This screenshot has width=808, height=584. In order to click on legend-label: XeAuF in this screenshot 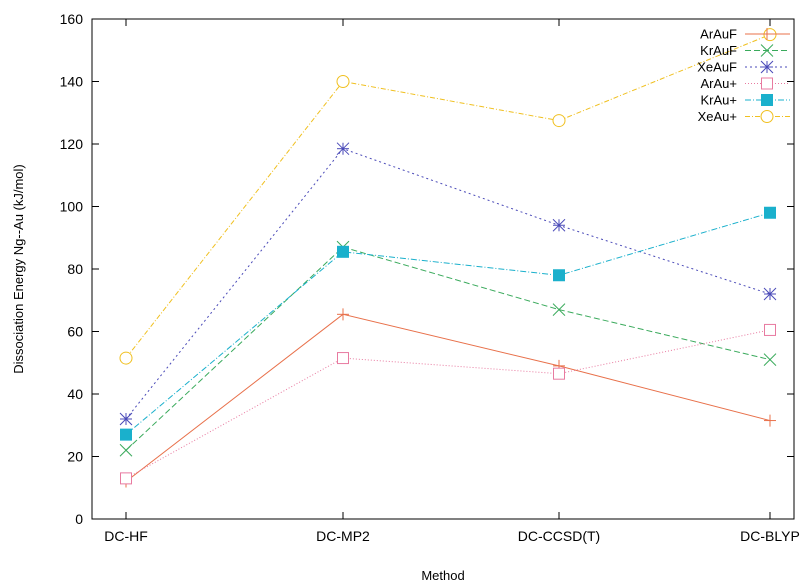, I will do `click(717, 67)`.